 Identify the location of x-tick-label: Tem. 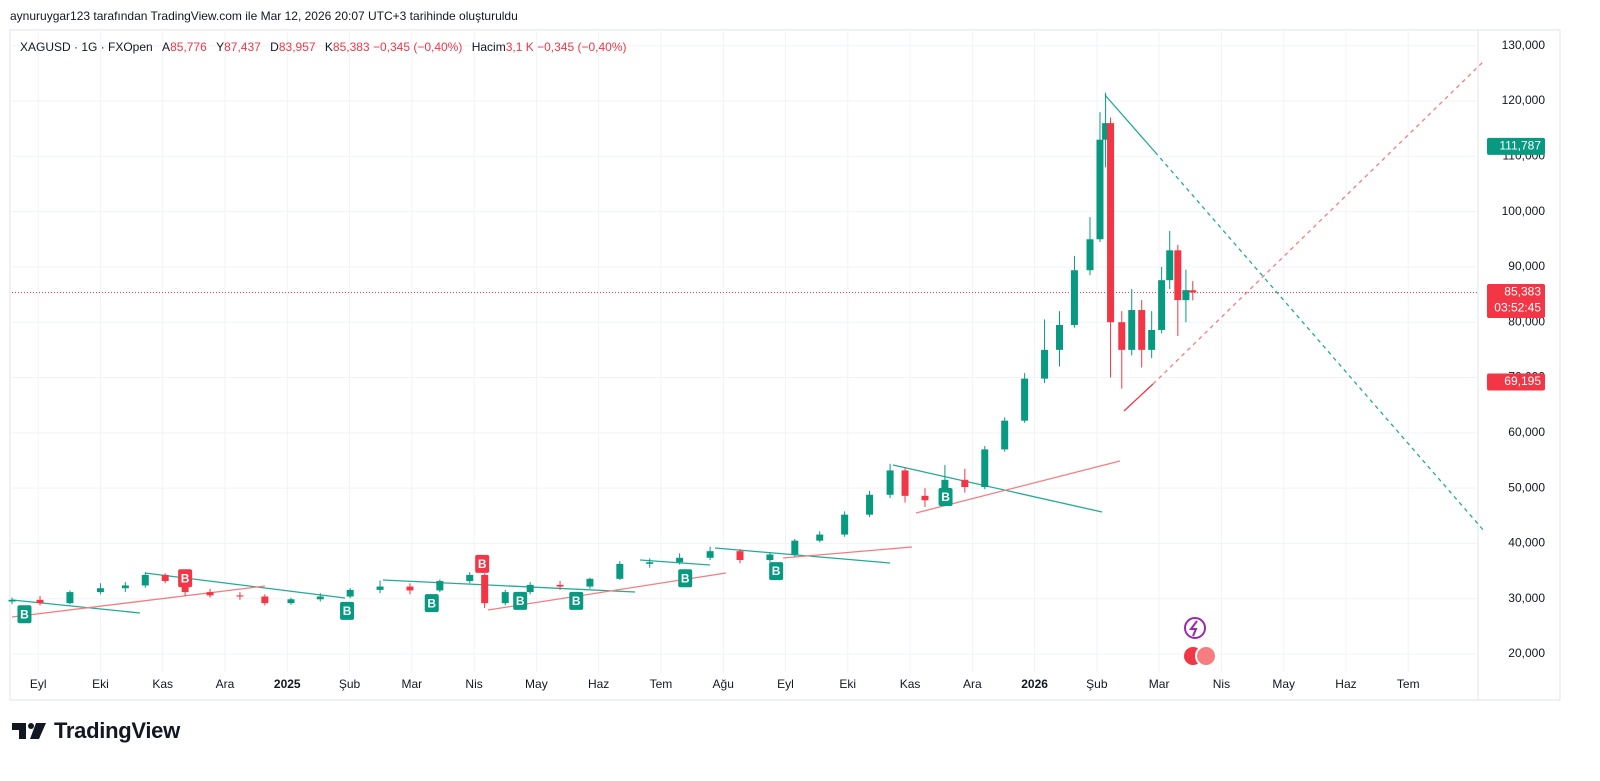
(661, 684).